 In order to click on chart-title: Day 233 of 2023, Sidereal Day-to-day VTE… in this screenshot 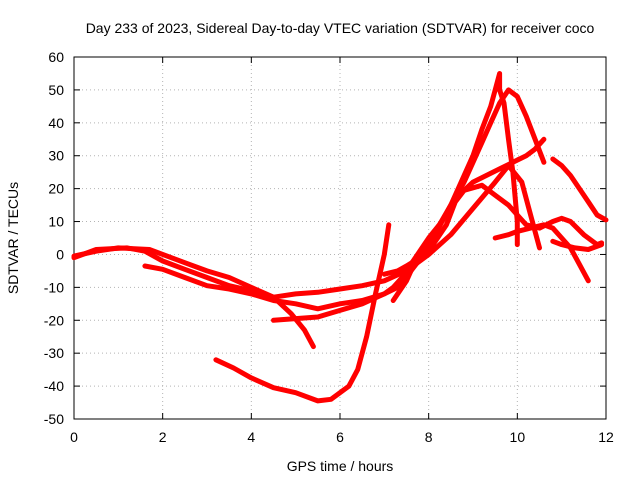, I will do `click(340, 28)`.